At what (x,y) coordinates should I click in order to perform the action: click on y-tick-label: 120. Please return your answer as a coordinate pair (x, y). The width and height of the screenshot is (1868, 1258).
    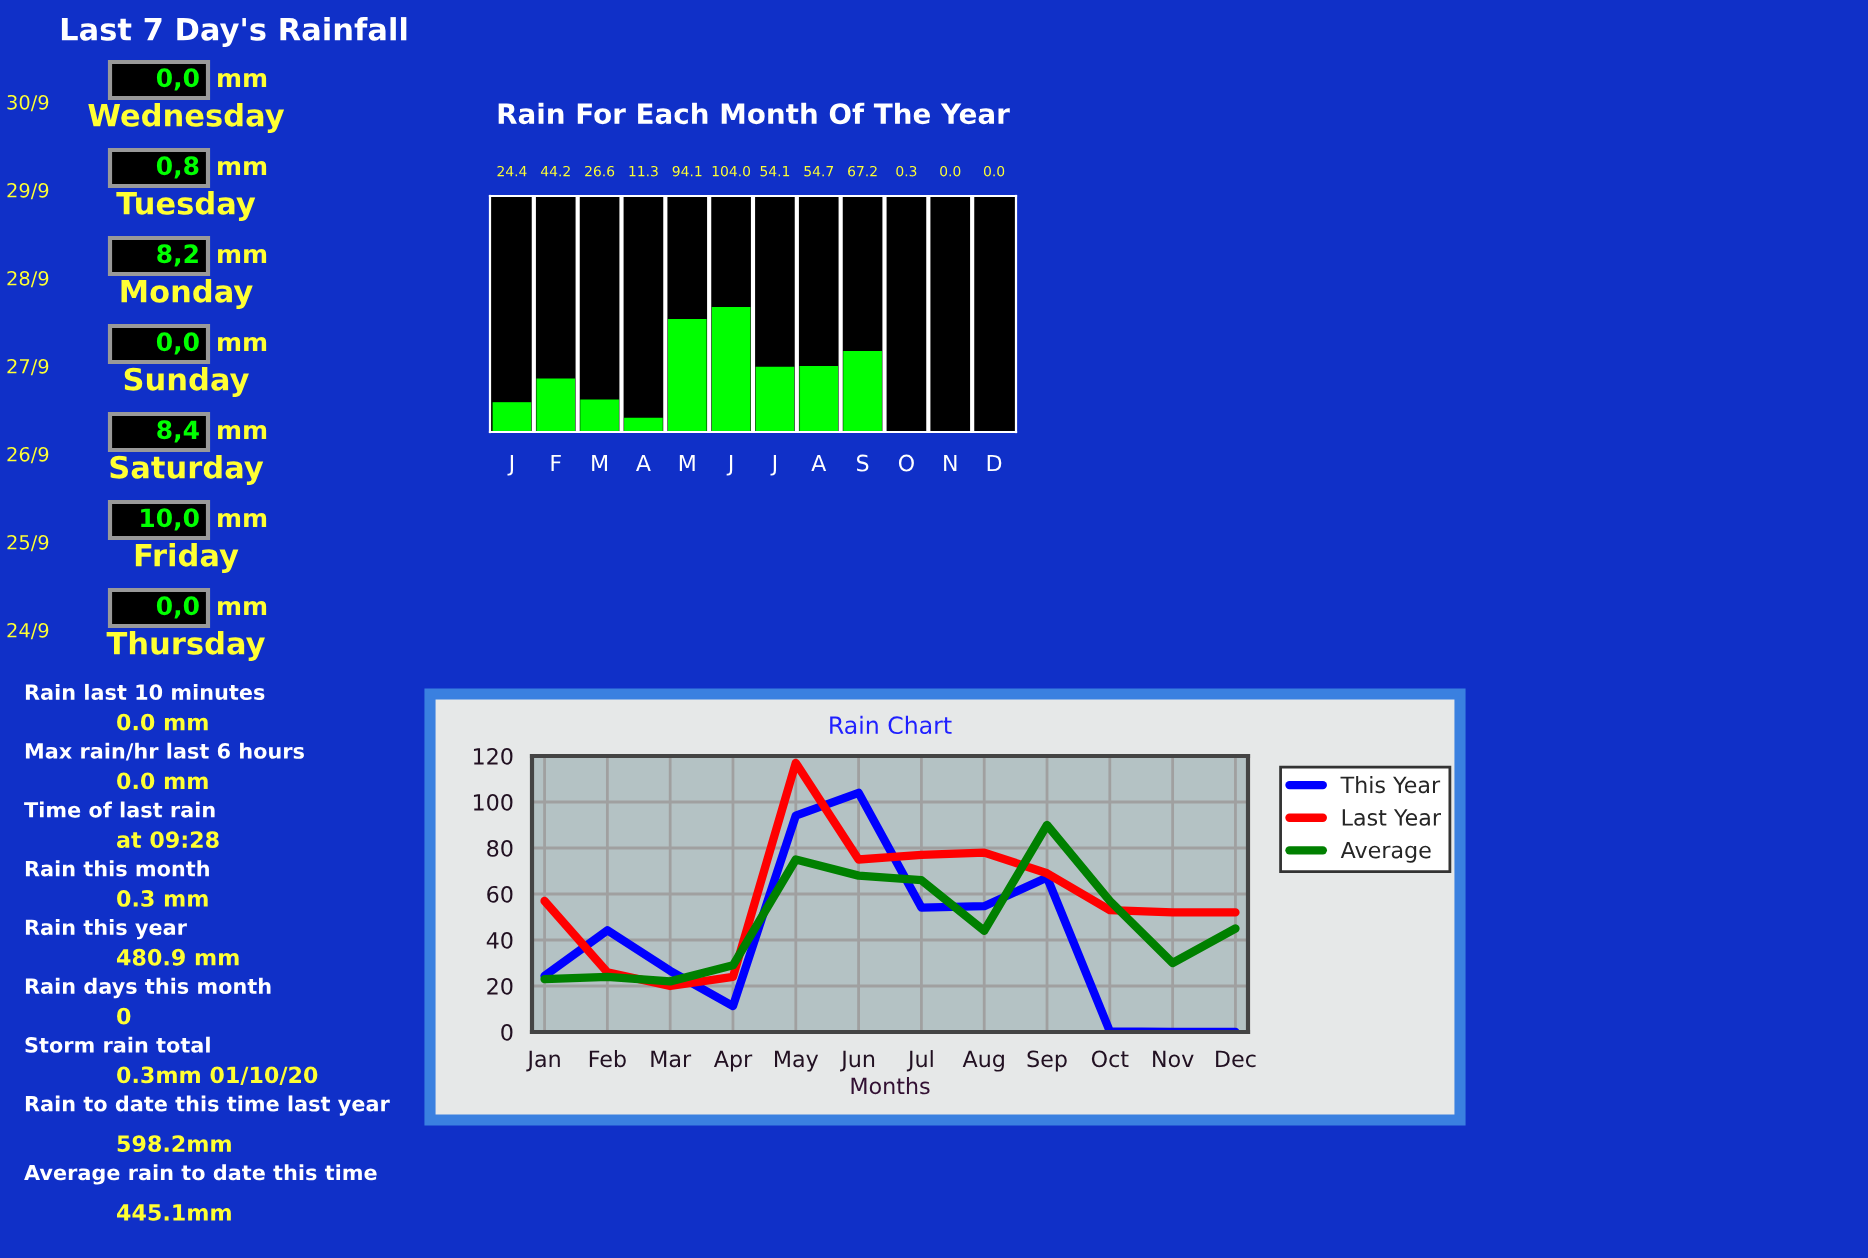
    Looking at the image, I should click on (493, 756).